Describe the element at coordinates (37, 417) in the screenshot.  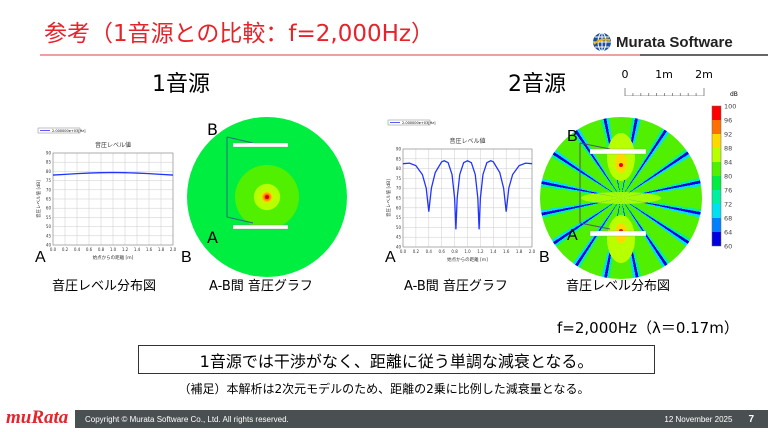
I see `murata-logo: muRata` at that location.